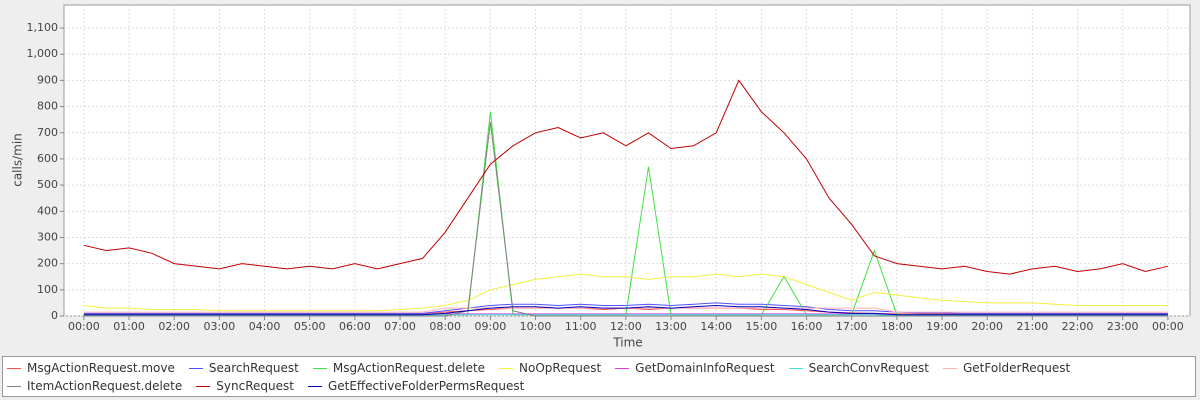  What do you see at coordinates (43, 27) in the screenshot?
I see `y-tick-label: 1,100` at bounding box center [43, 27].